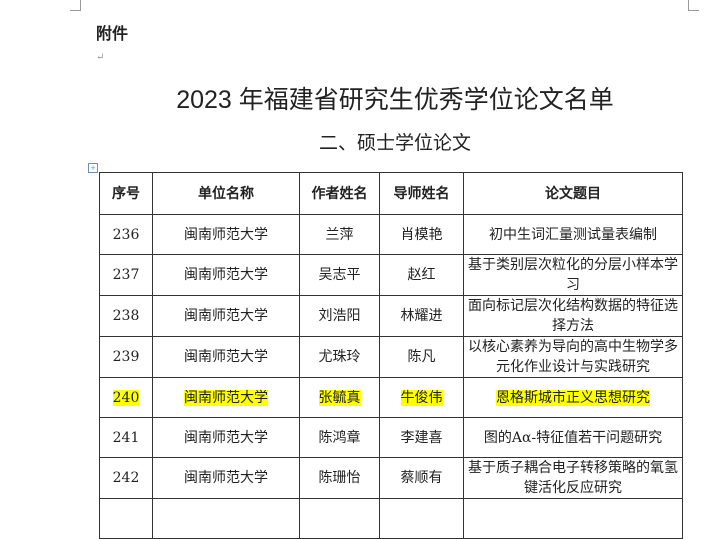  Describe the element at coordinates (226, 193) in the screenshot. I see `header-unit: 单位名称` at that location.